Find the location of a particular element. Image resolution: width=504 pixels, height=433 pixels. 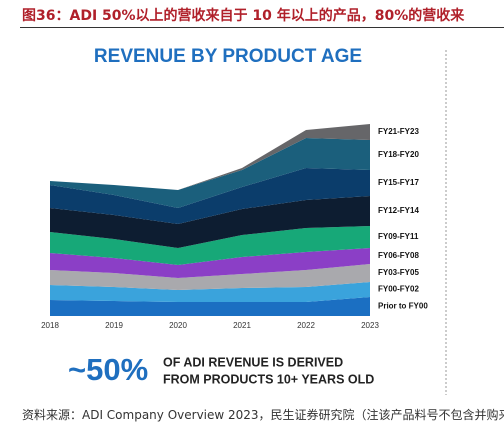

x-tick-label: 2021 is located at coordinates (242, 325).